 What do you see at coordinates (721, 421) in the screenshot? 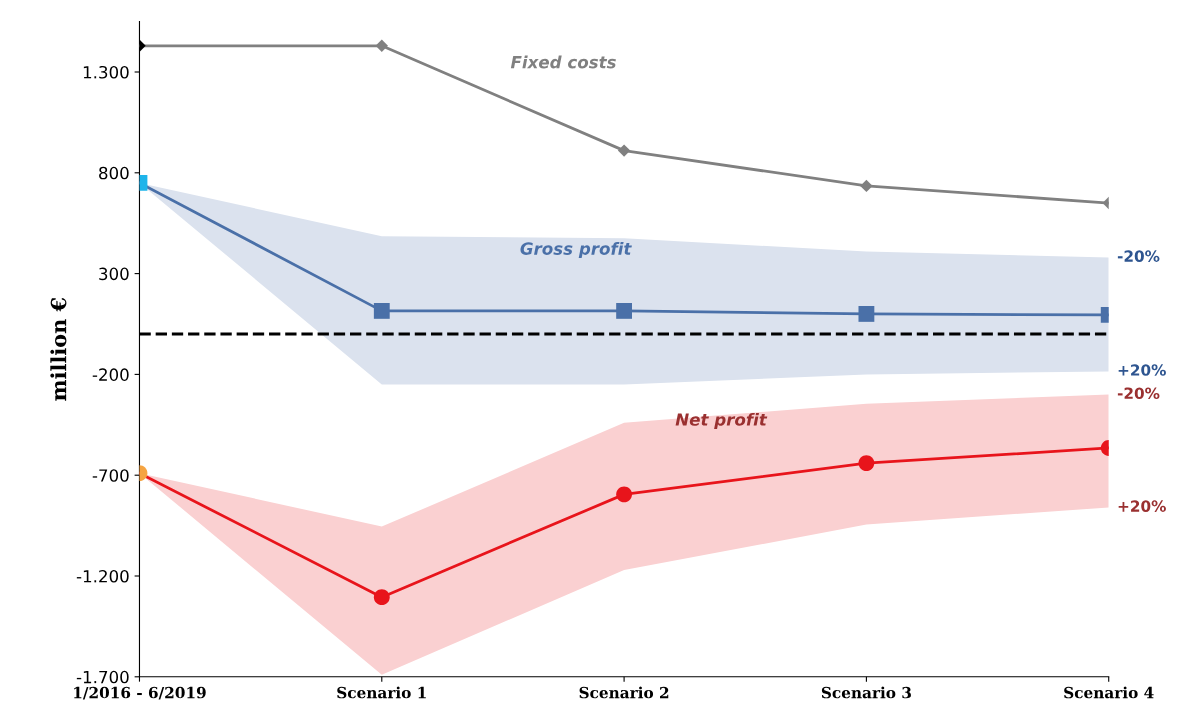
I see `text: Net profit` at bounding box center [721, 421].